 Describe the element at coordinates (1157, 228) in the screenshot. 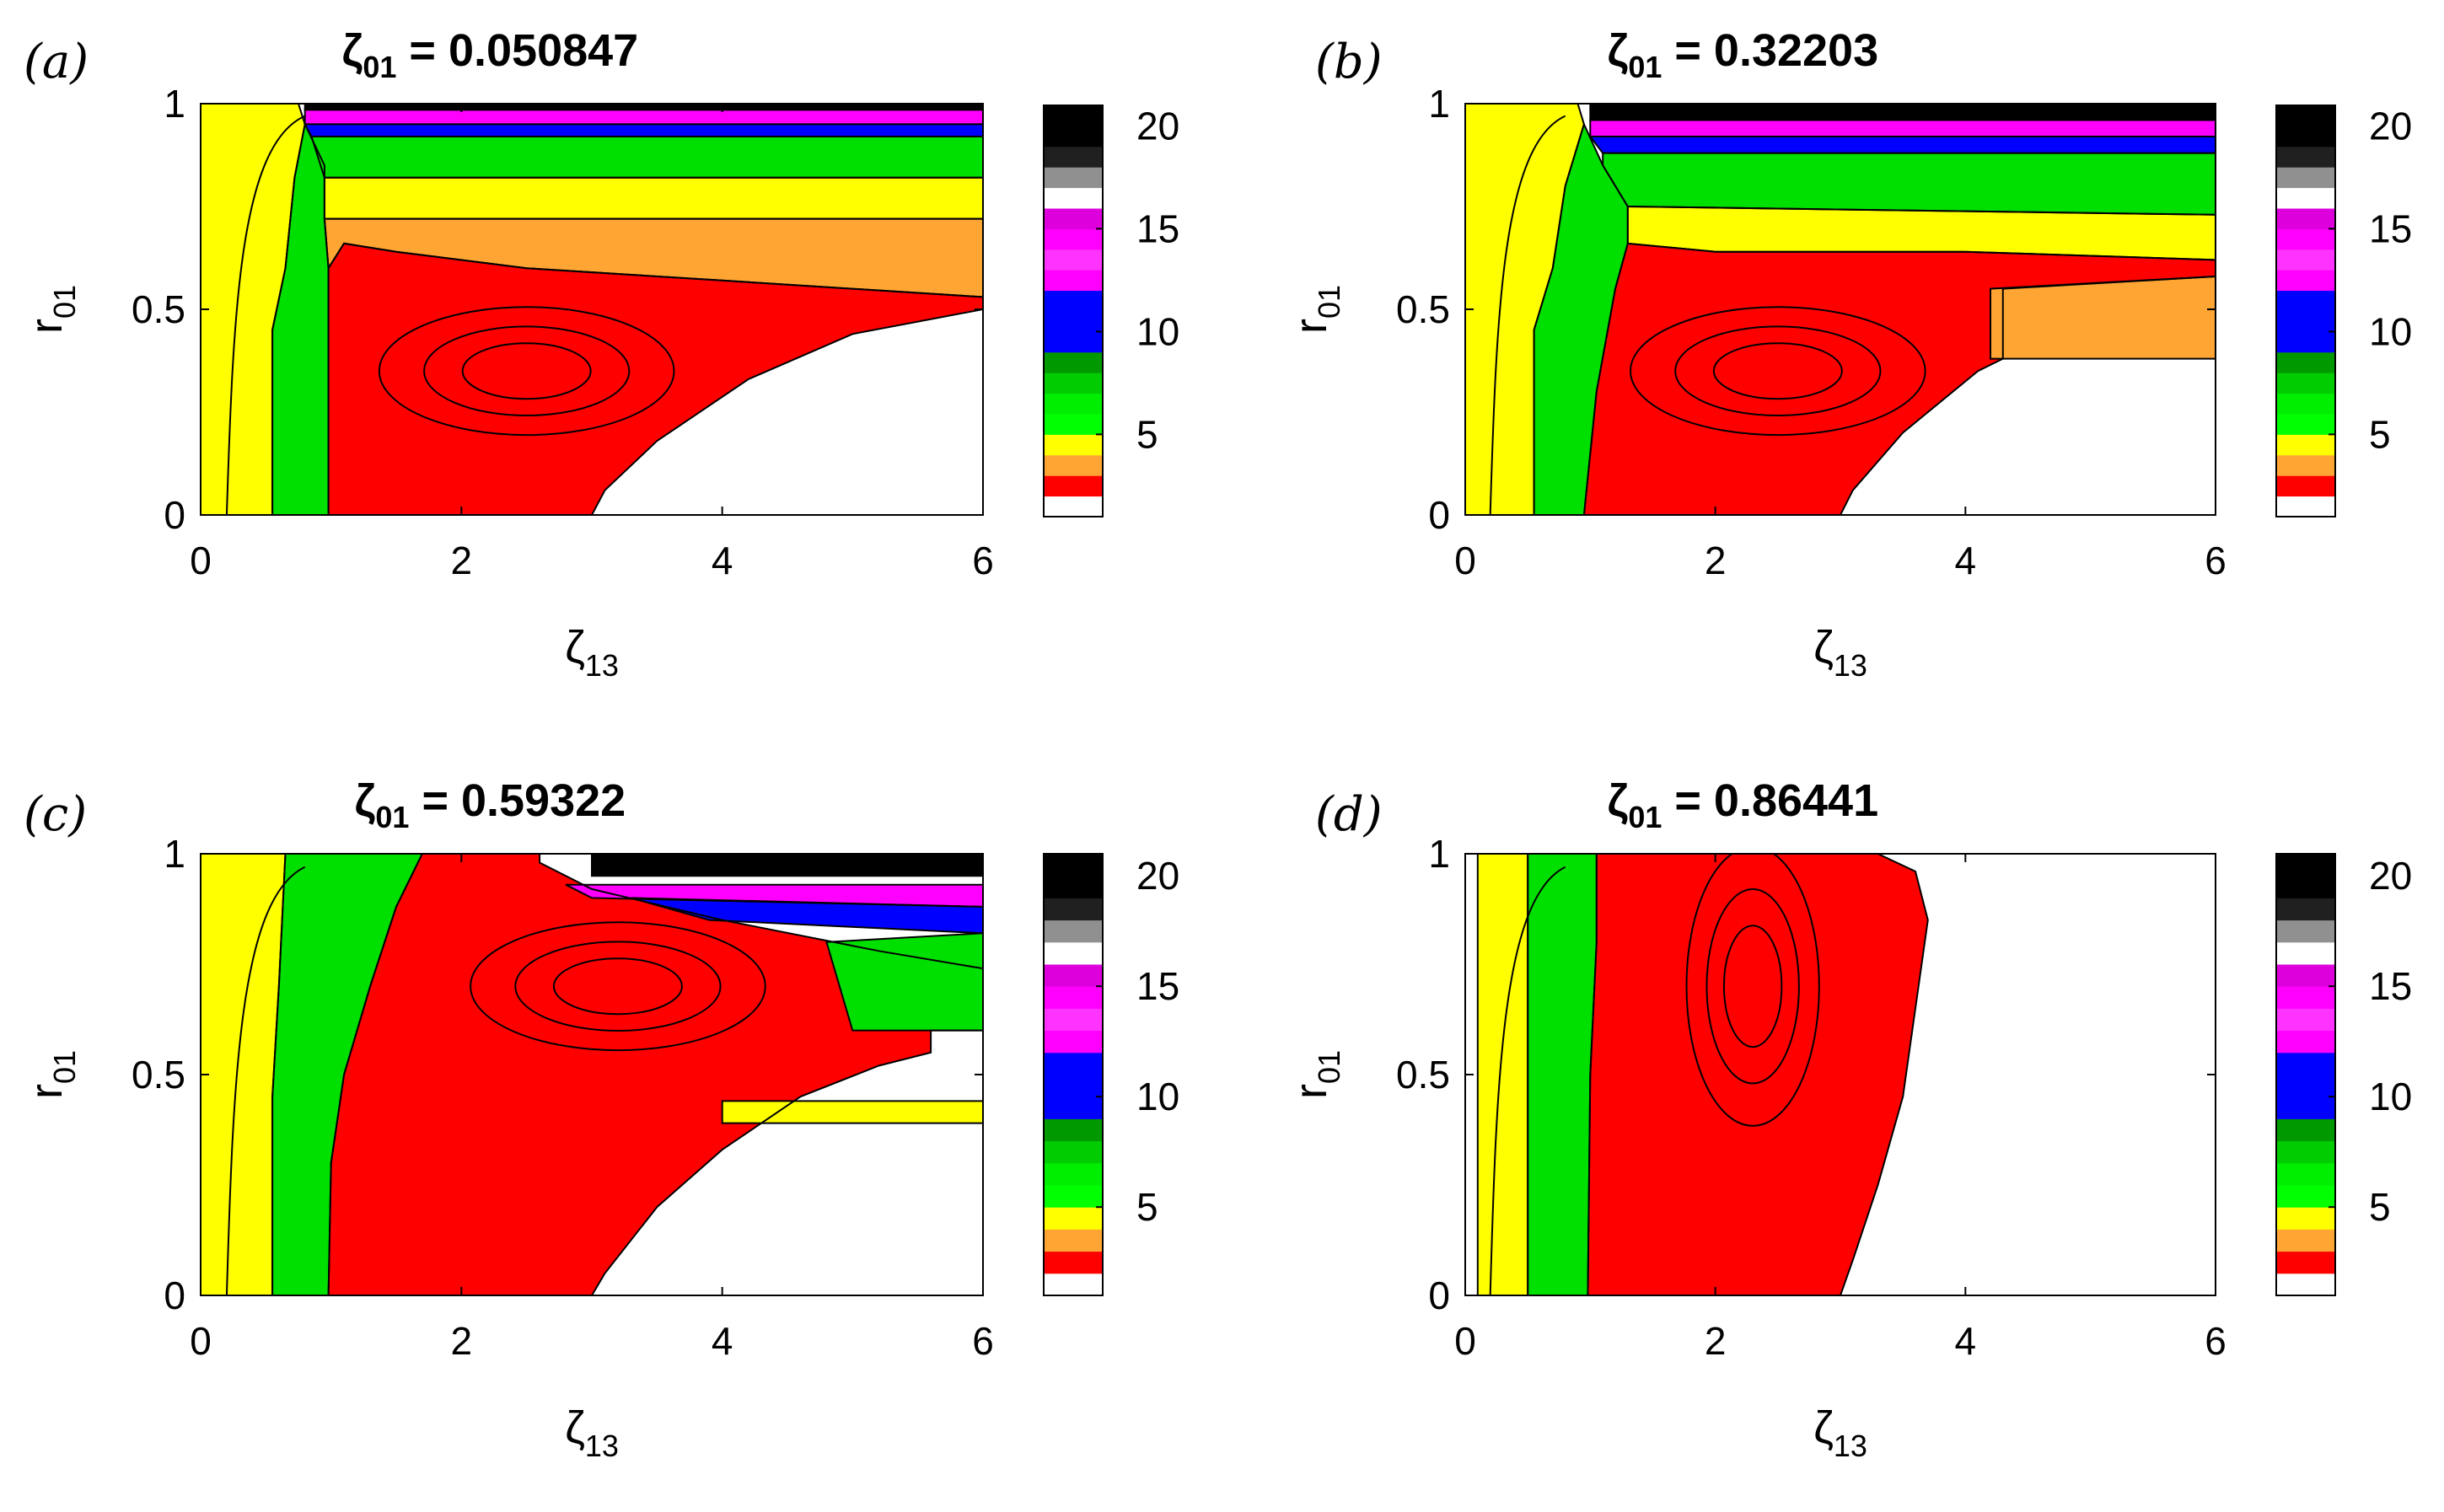

I see `colorbar-tick-label: 15` at that location.